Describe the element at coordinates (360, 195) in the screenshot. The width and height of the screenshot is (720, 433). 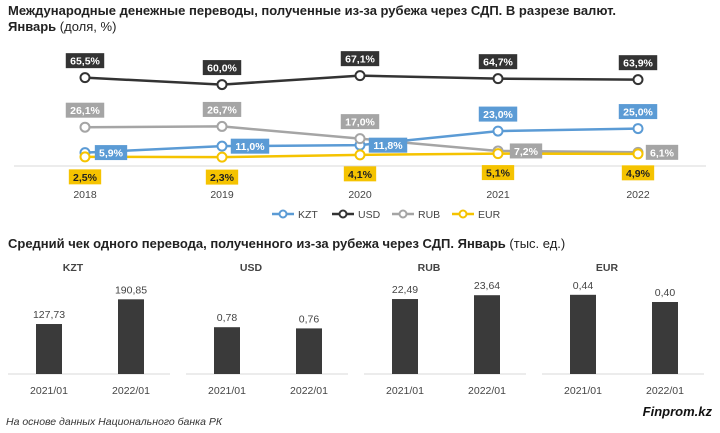
I see `x-tick-label: 2020` at that location.